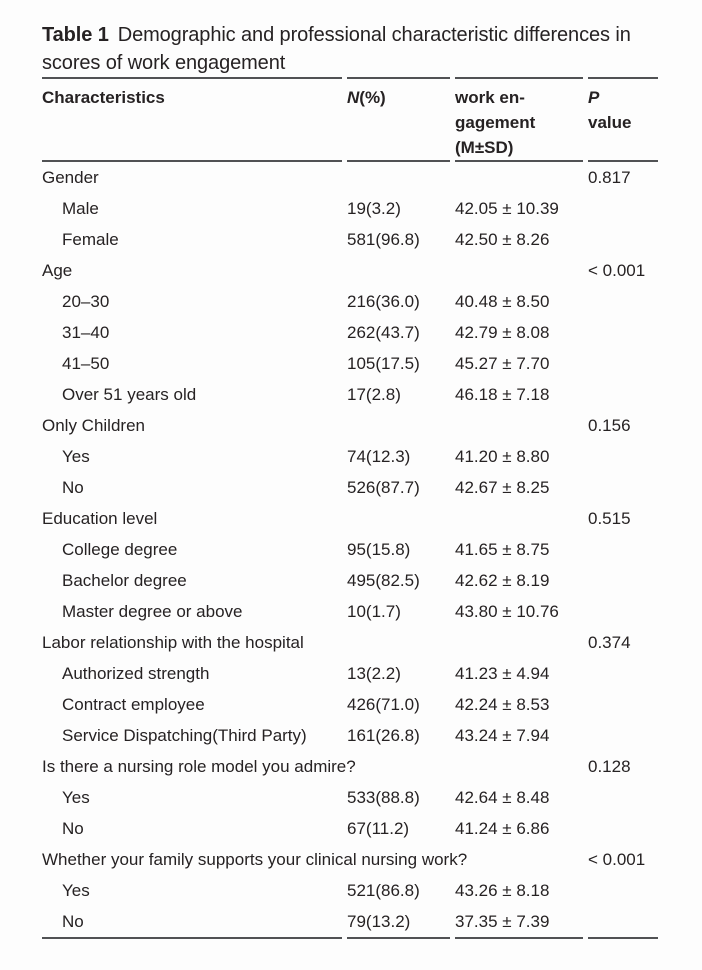  Describe the element at coordinates (502, 332) in the screenshot. I see `cell-engagement-msd: 42.79 ± 8.08` at that location.